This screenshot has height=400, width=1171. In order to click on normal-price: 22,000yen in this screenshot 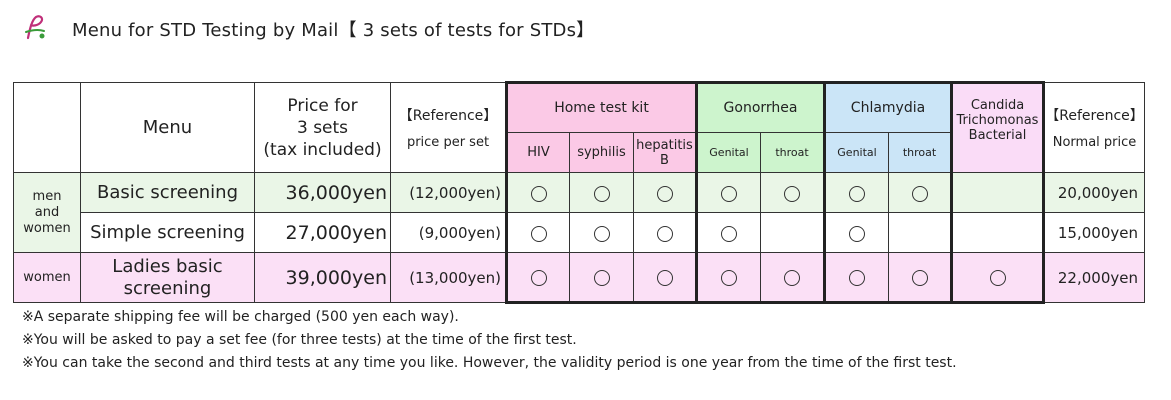, I will do `click(1094, 277)`.